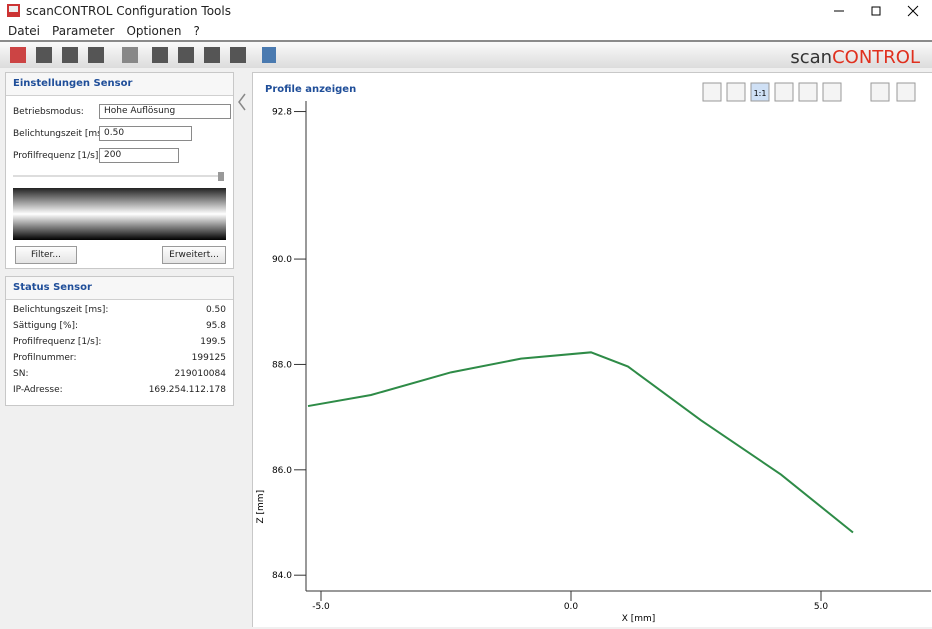  I want to click on window-controls, so click(876, 11).